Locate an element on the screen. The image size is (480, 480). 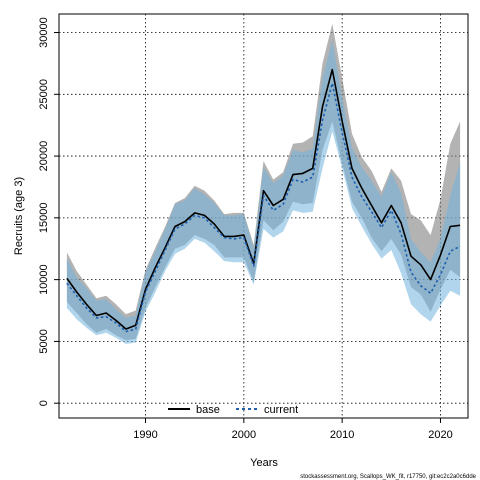
y-axis-title: Recruits (age 3) is located at coordinates (19, 216).